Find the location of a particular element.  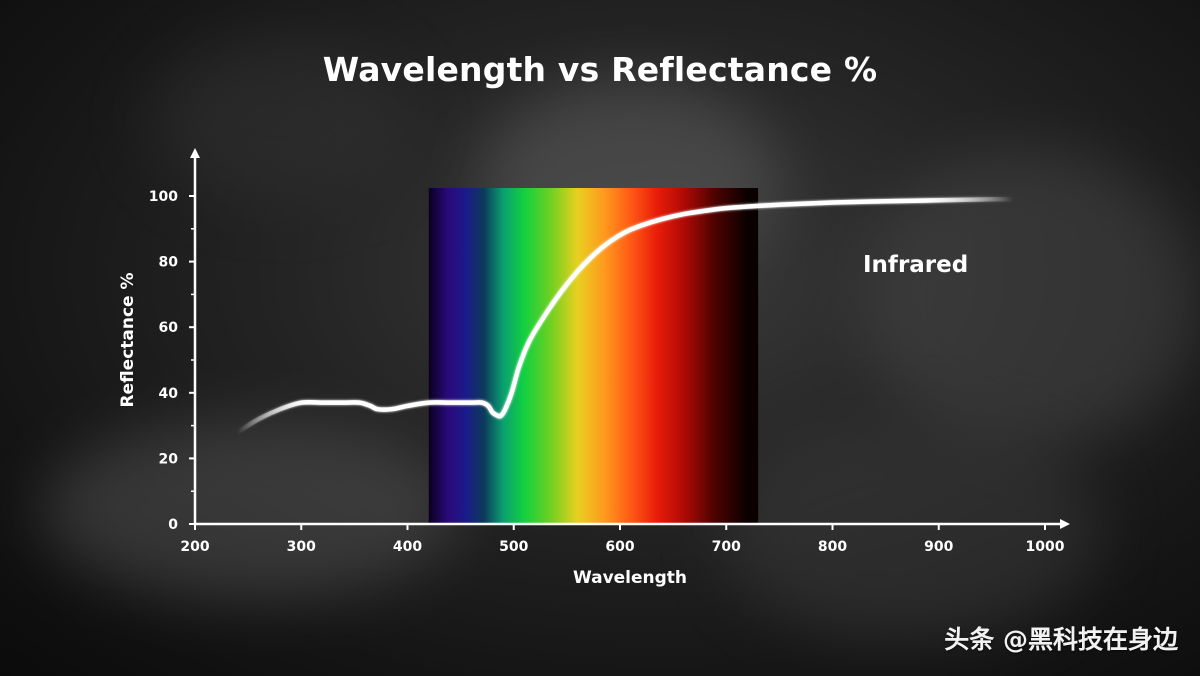

y-tick-label: 40 is located at coordinates (169, 394).